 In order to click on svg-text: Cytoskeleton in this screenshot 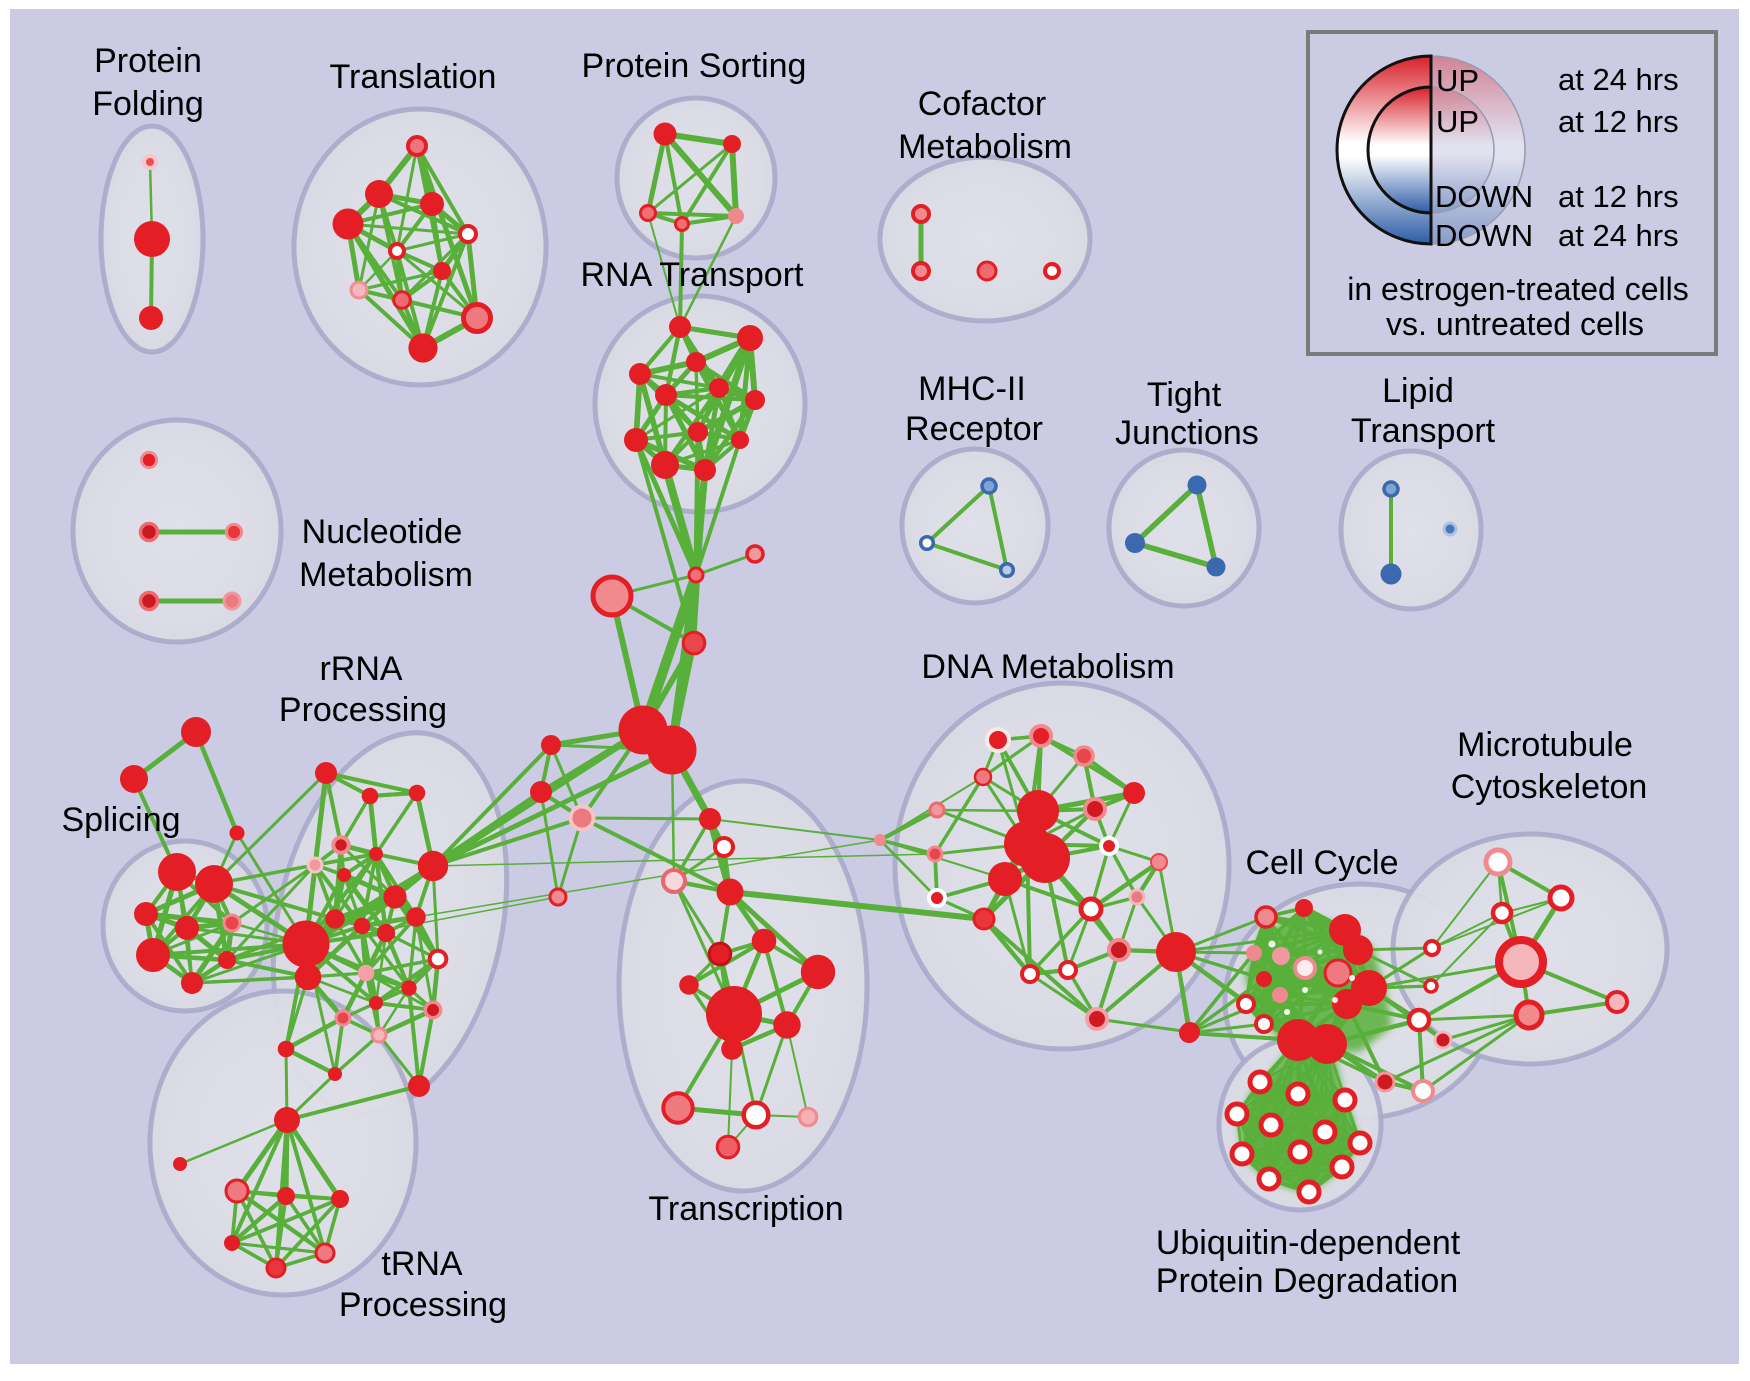, I will do `click(1549, 787)`.